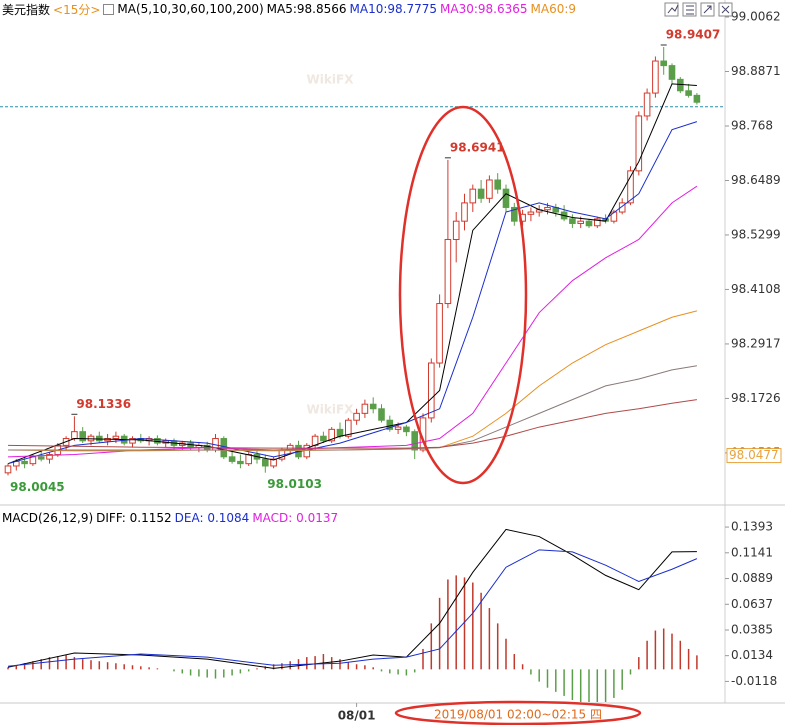 This screenshot has height=725, width=785. I want to click on indicator-icon, so click(109, 9).